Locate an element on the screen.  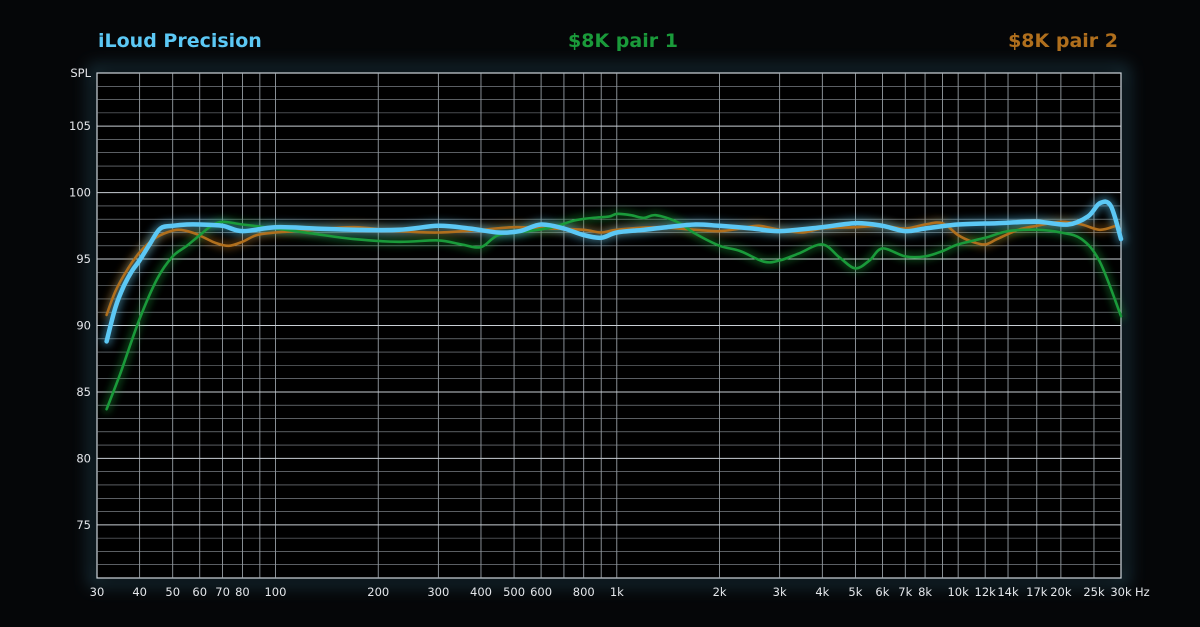
x-tick-label: 4k is located at coordinates (822, 592).